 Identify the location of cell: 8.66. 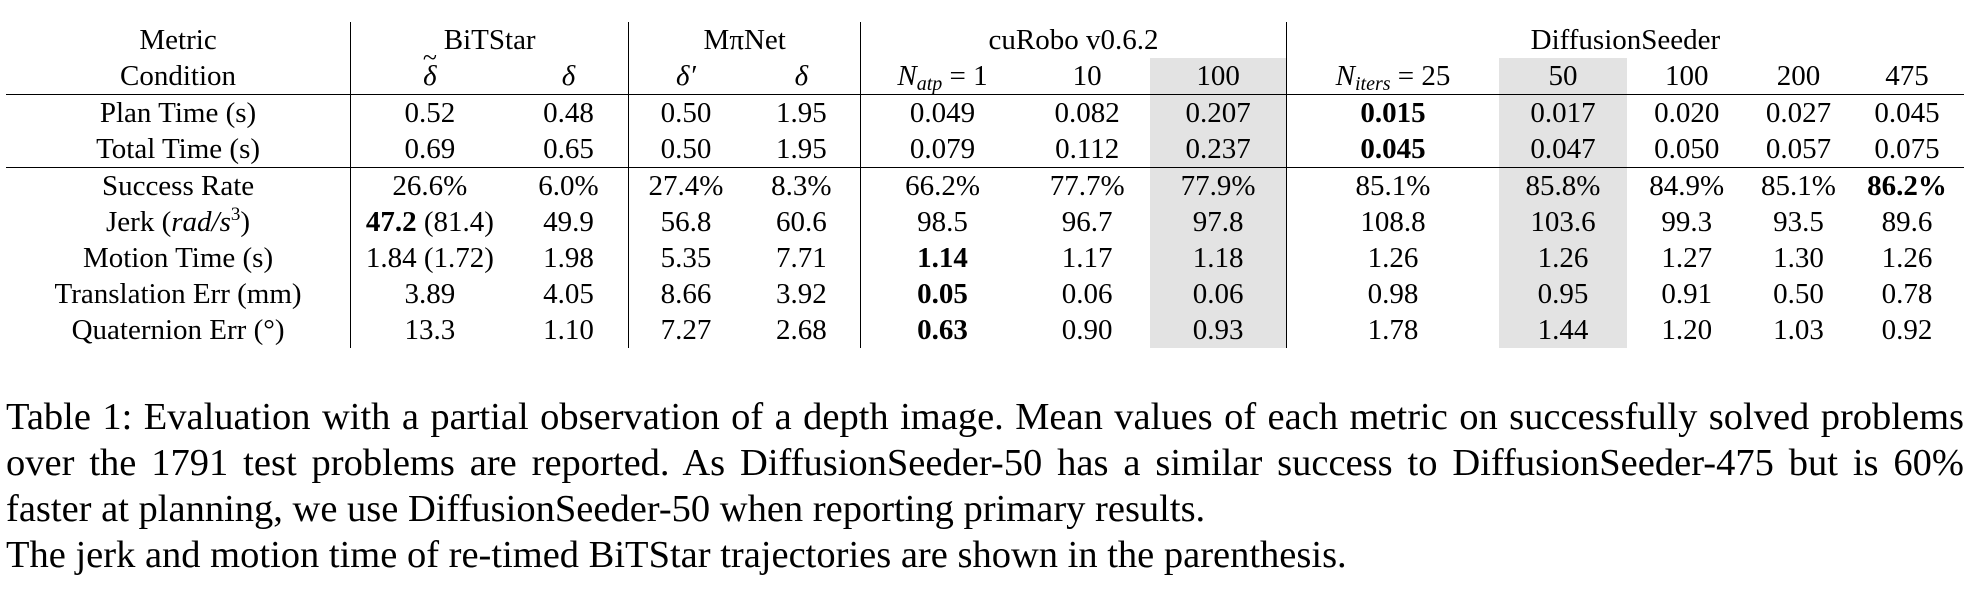
(686, 293).